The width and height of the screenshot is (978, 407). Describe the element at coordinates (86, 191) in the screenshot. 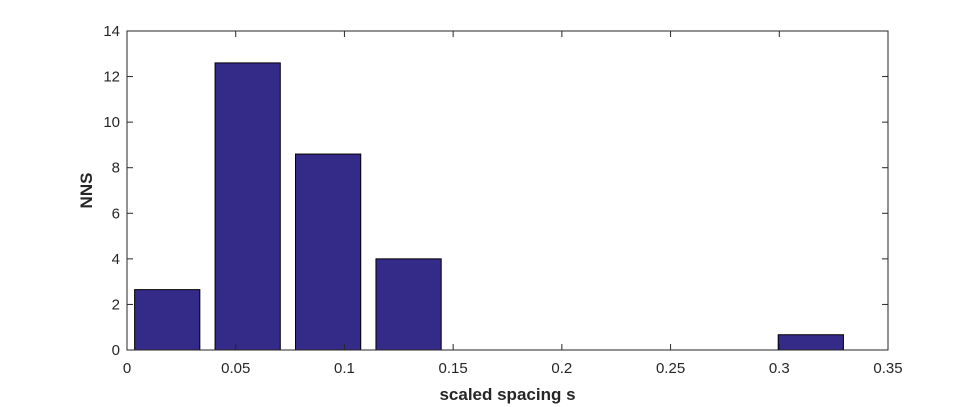

I see `y-axis-title: NNS` at that location.